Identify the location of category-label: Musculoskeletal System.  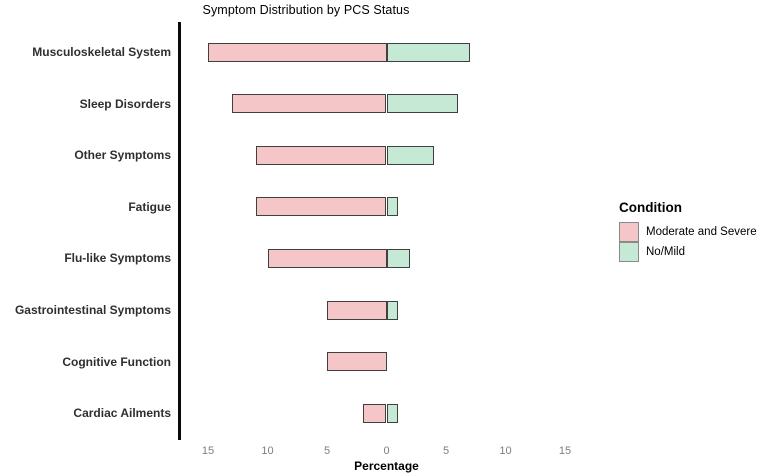
(101, 52).